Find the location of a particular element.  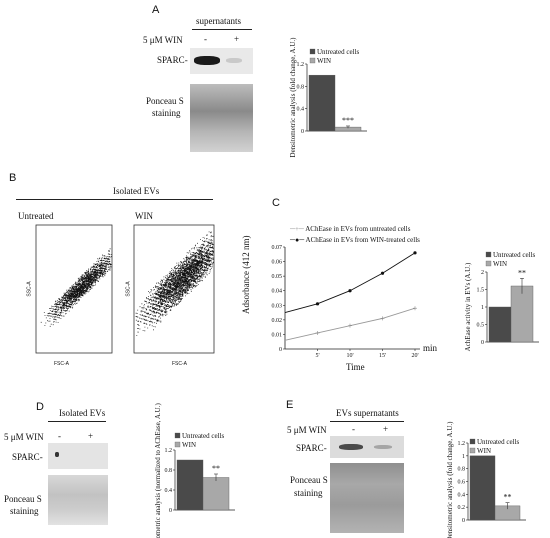

panel-e-ponceau-blot is located at coordinates (367, 498).